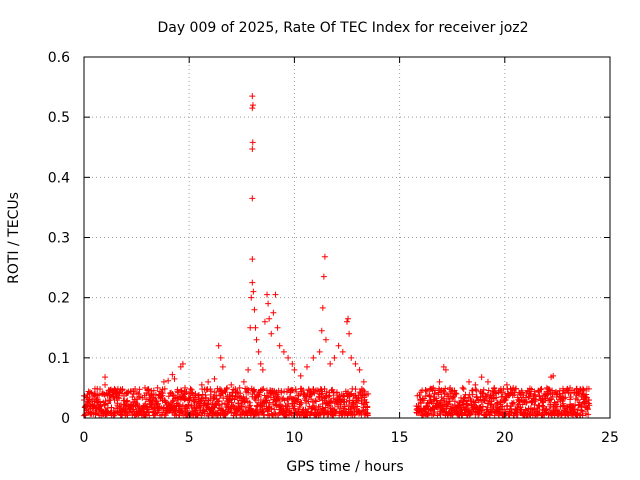  I want to click on y-tick-label: 0.6, so click(59, 58).